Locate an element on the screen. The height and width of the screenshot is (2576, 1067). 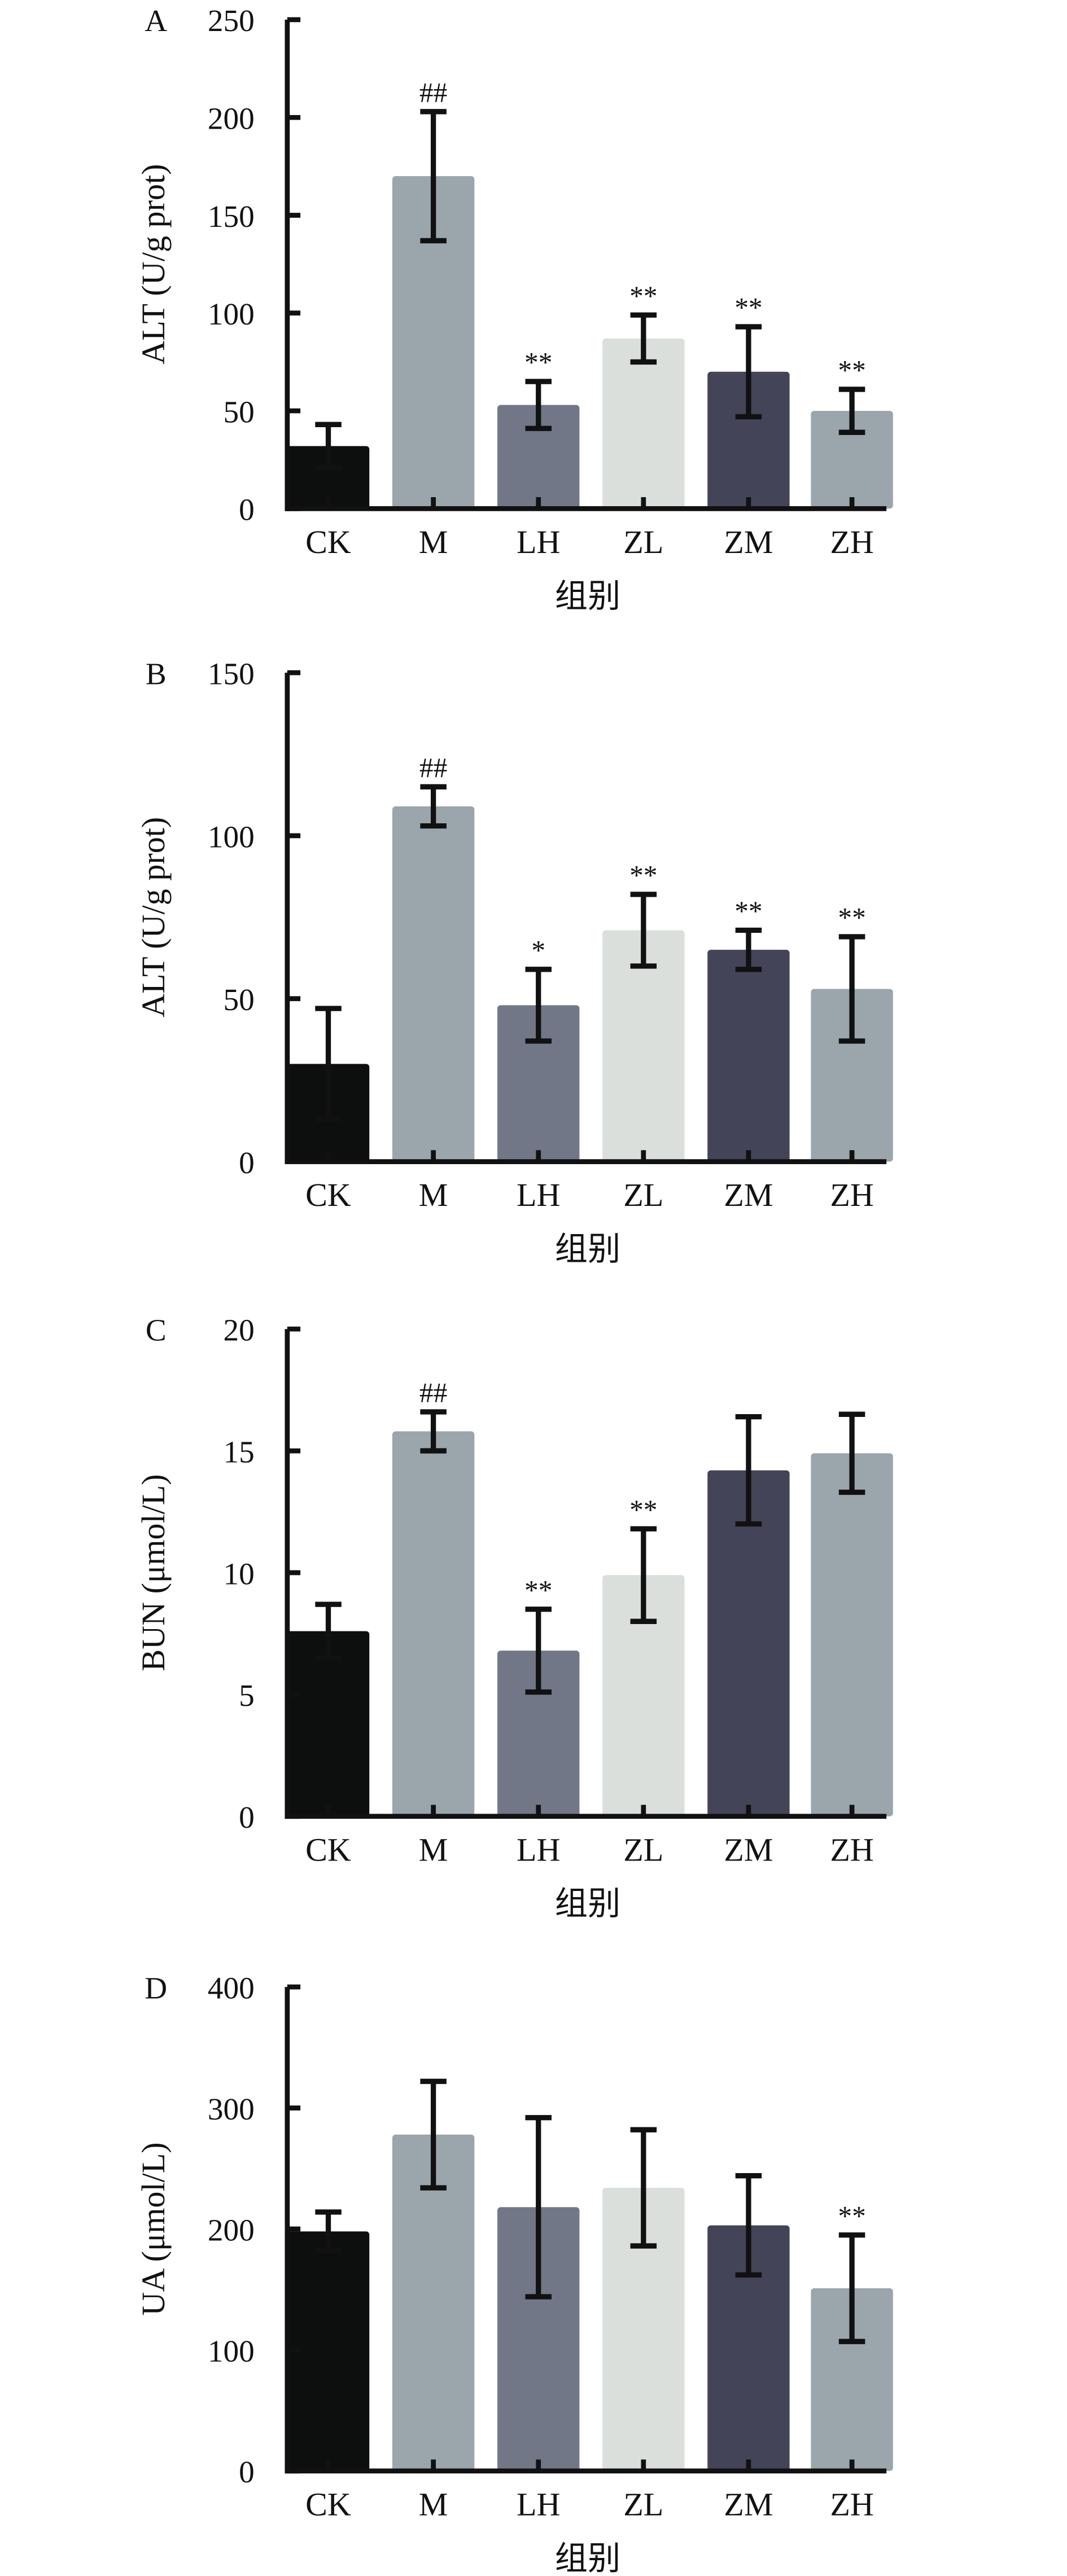
y-axis-label: UA (μmol/L) is located at coordinates (153, 2228).